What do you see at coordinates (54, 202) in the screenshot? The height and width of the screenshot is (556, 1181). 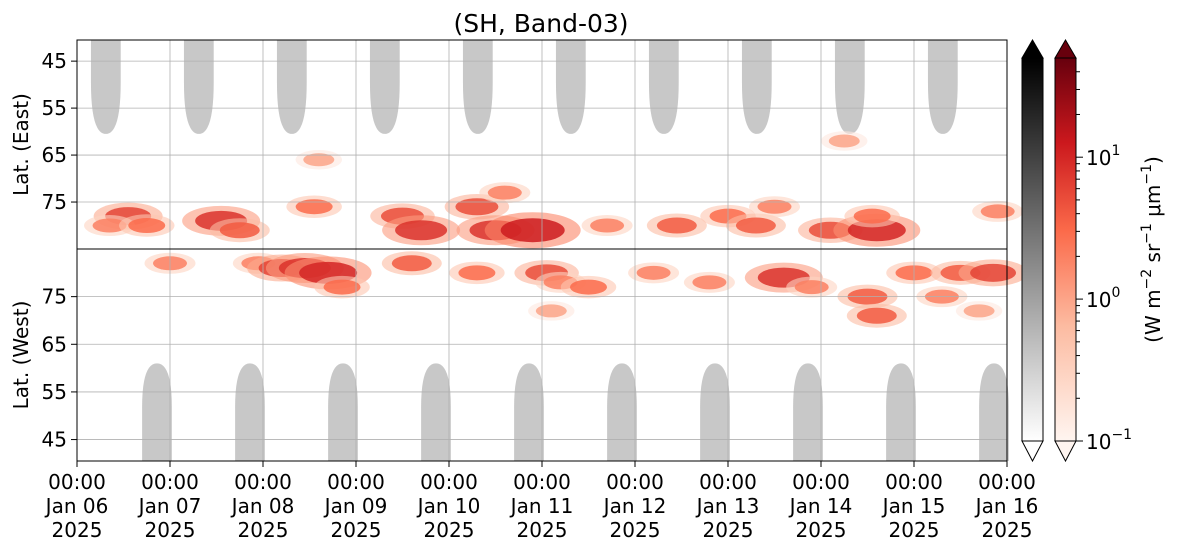 I see `y-tick-label: 75` at bounding box center [54, 202].